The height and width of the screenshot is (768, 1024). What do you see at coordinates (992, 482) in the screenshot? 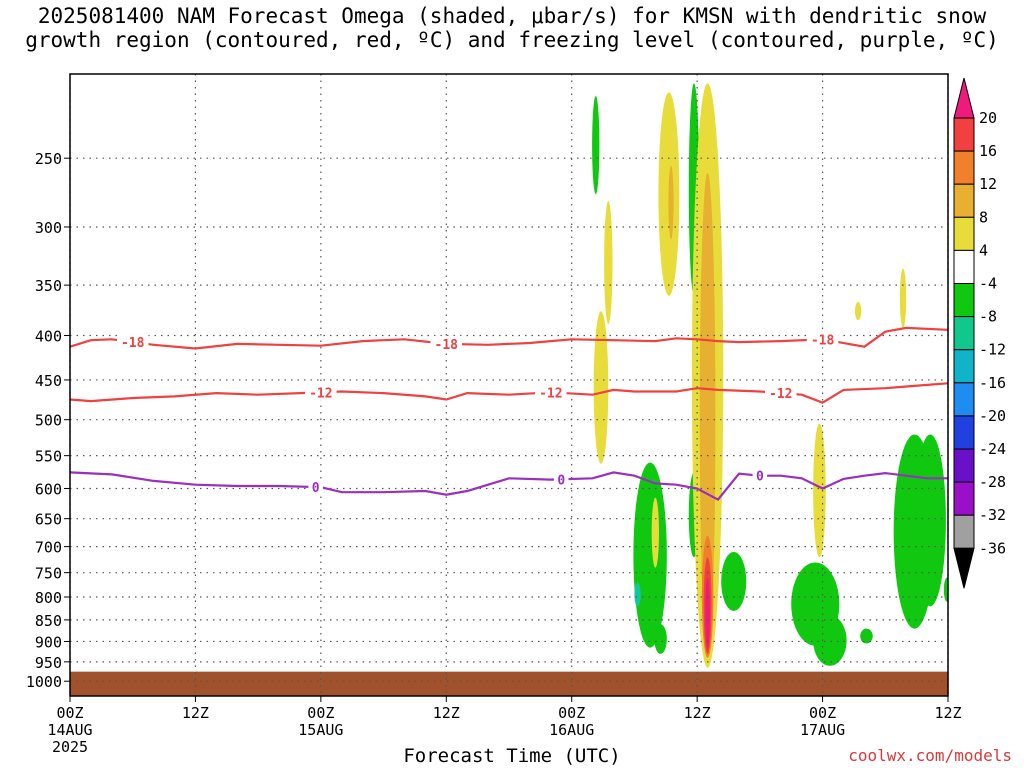
I see `colorbar-label: -28` at bounding box center [992, 482].